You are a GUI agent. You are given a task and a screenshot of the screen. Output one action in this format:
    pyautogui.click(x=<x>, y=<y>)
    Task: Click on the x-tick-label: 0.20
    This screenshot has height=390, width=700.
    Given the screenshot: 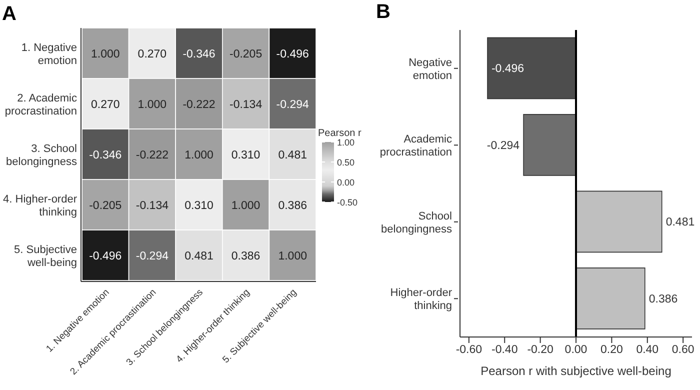 What is the action you would take?
    pyautogui.click(x=611, y=350)
    